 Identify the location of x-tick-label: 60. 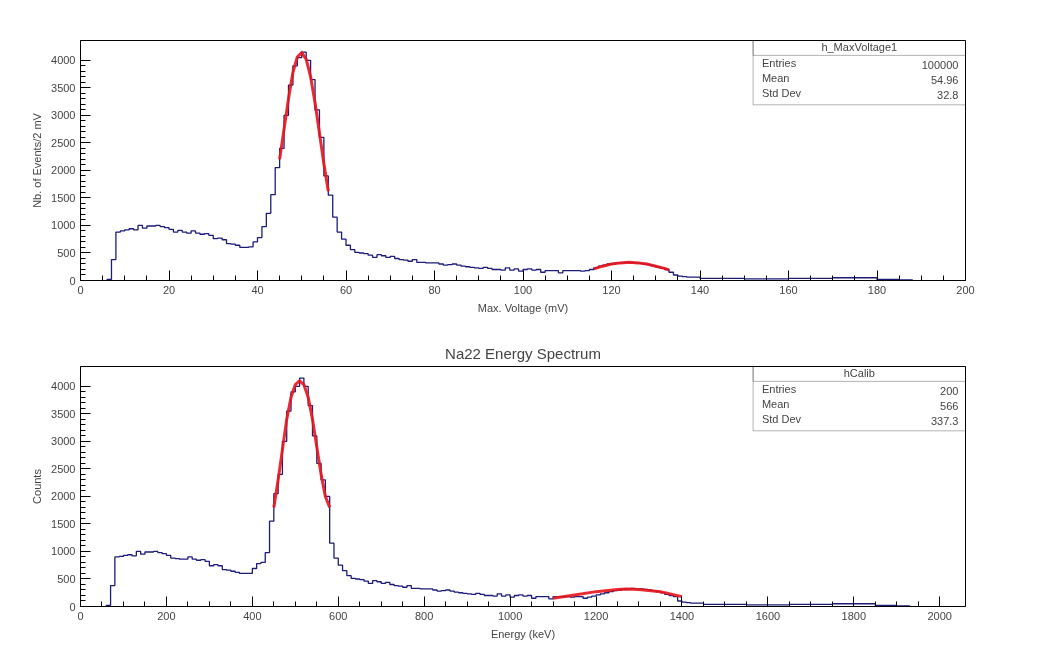
(346, 289).